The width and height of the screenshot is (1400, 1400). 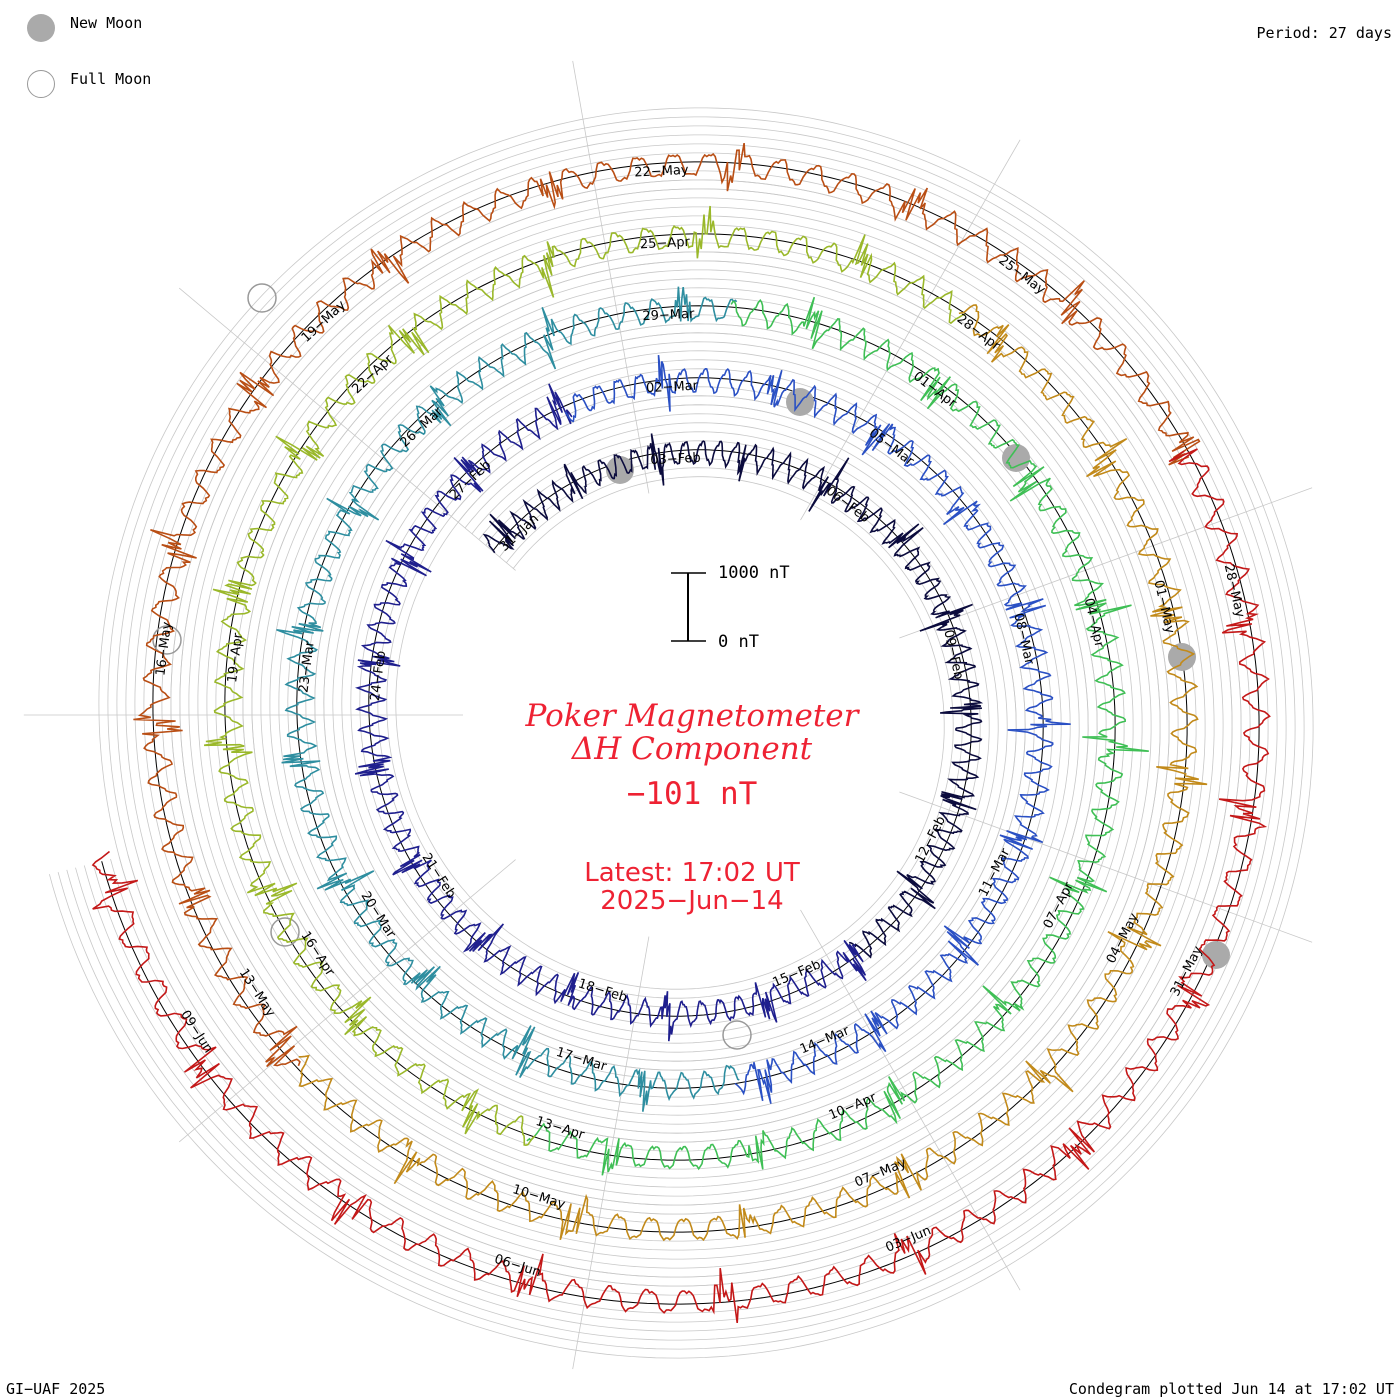 What do you see at coordinates (106, 23) in the screenshot?
I see `new-moon-legend-label: New Moon` at bounding box center [106, 23].